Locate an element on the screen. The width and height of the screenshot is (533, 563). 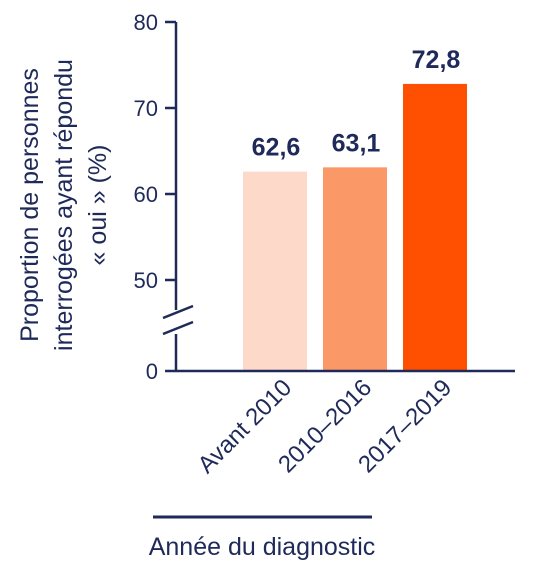
y-axis-ticks: 80 70 60 50 0 is located at coordinates (155, 197).